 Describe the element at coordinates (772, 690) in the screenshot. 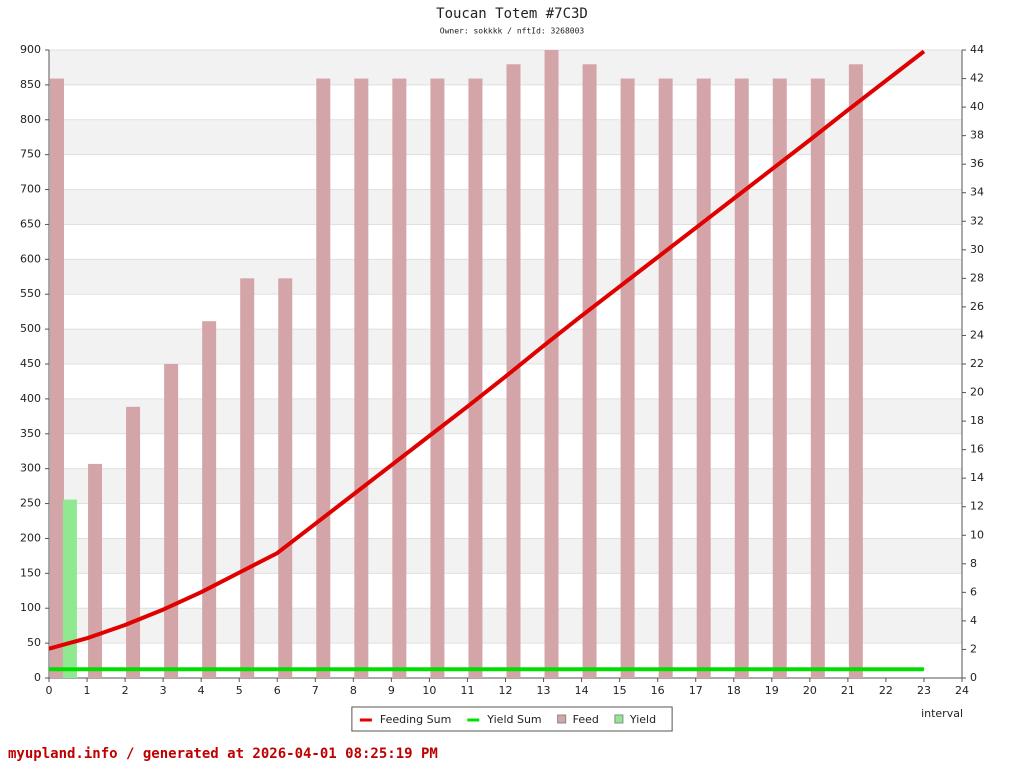

I see `x-tick-label: 19` at that location.